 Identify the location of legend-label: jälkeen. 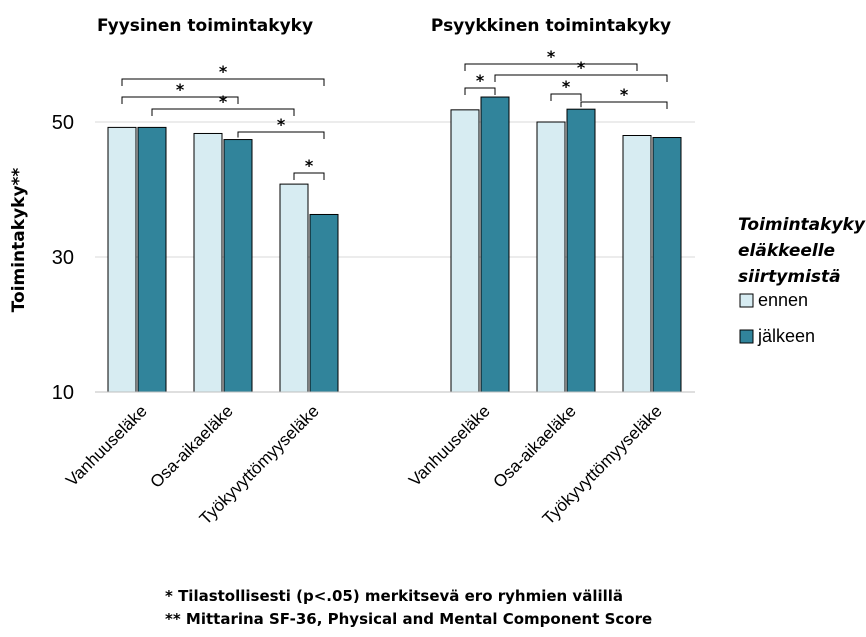
(786, 336).